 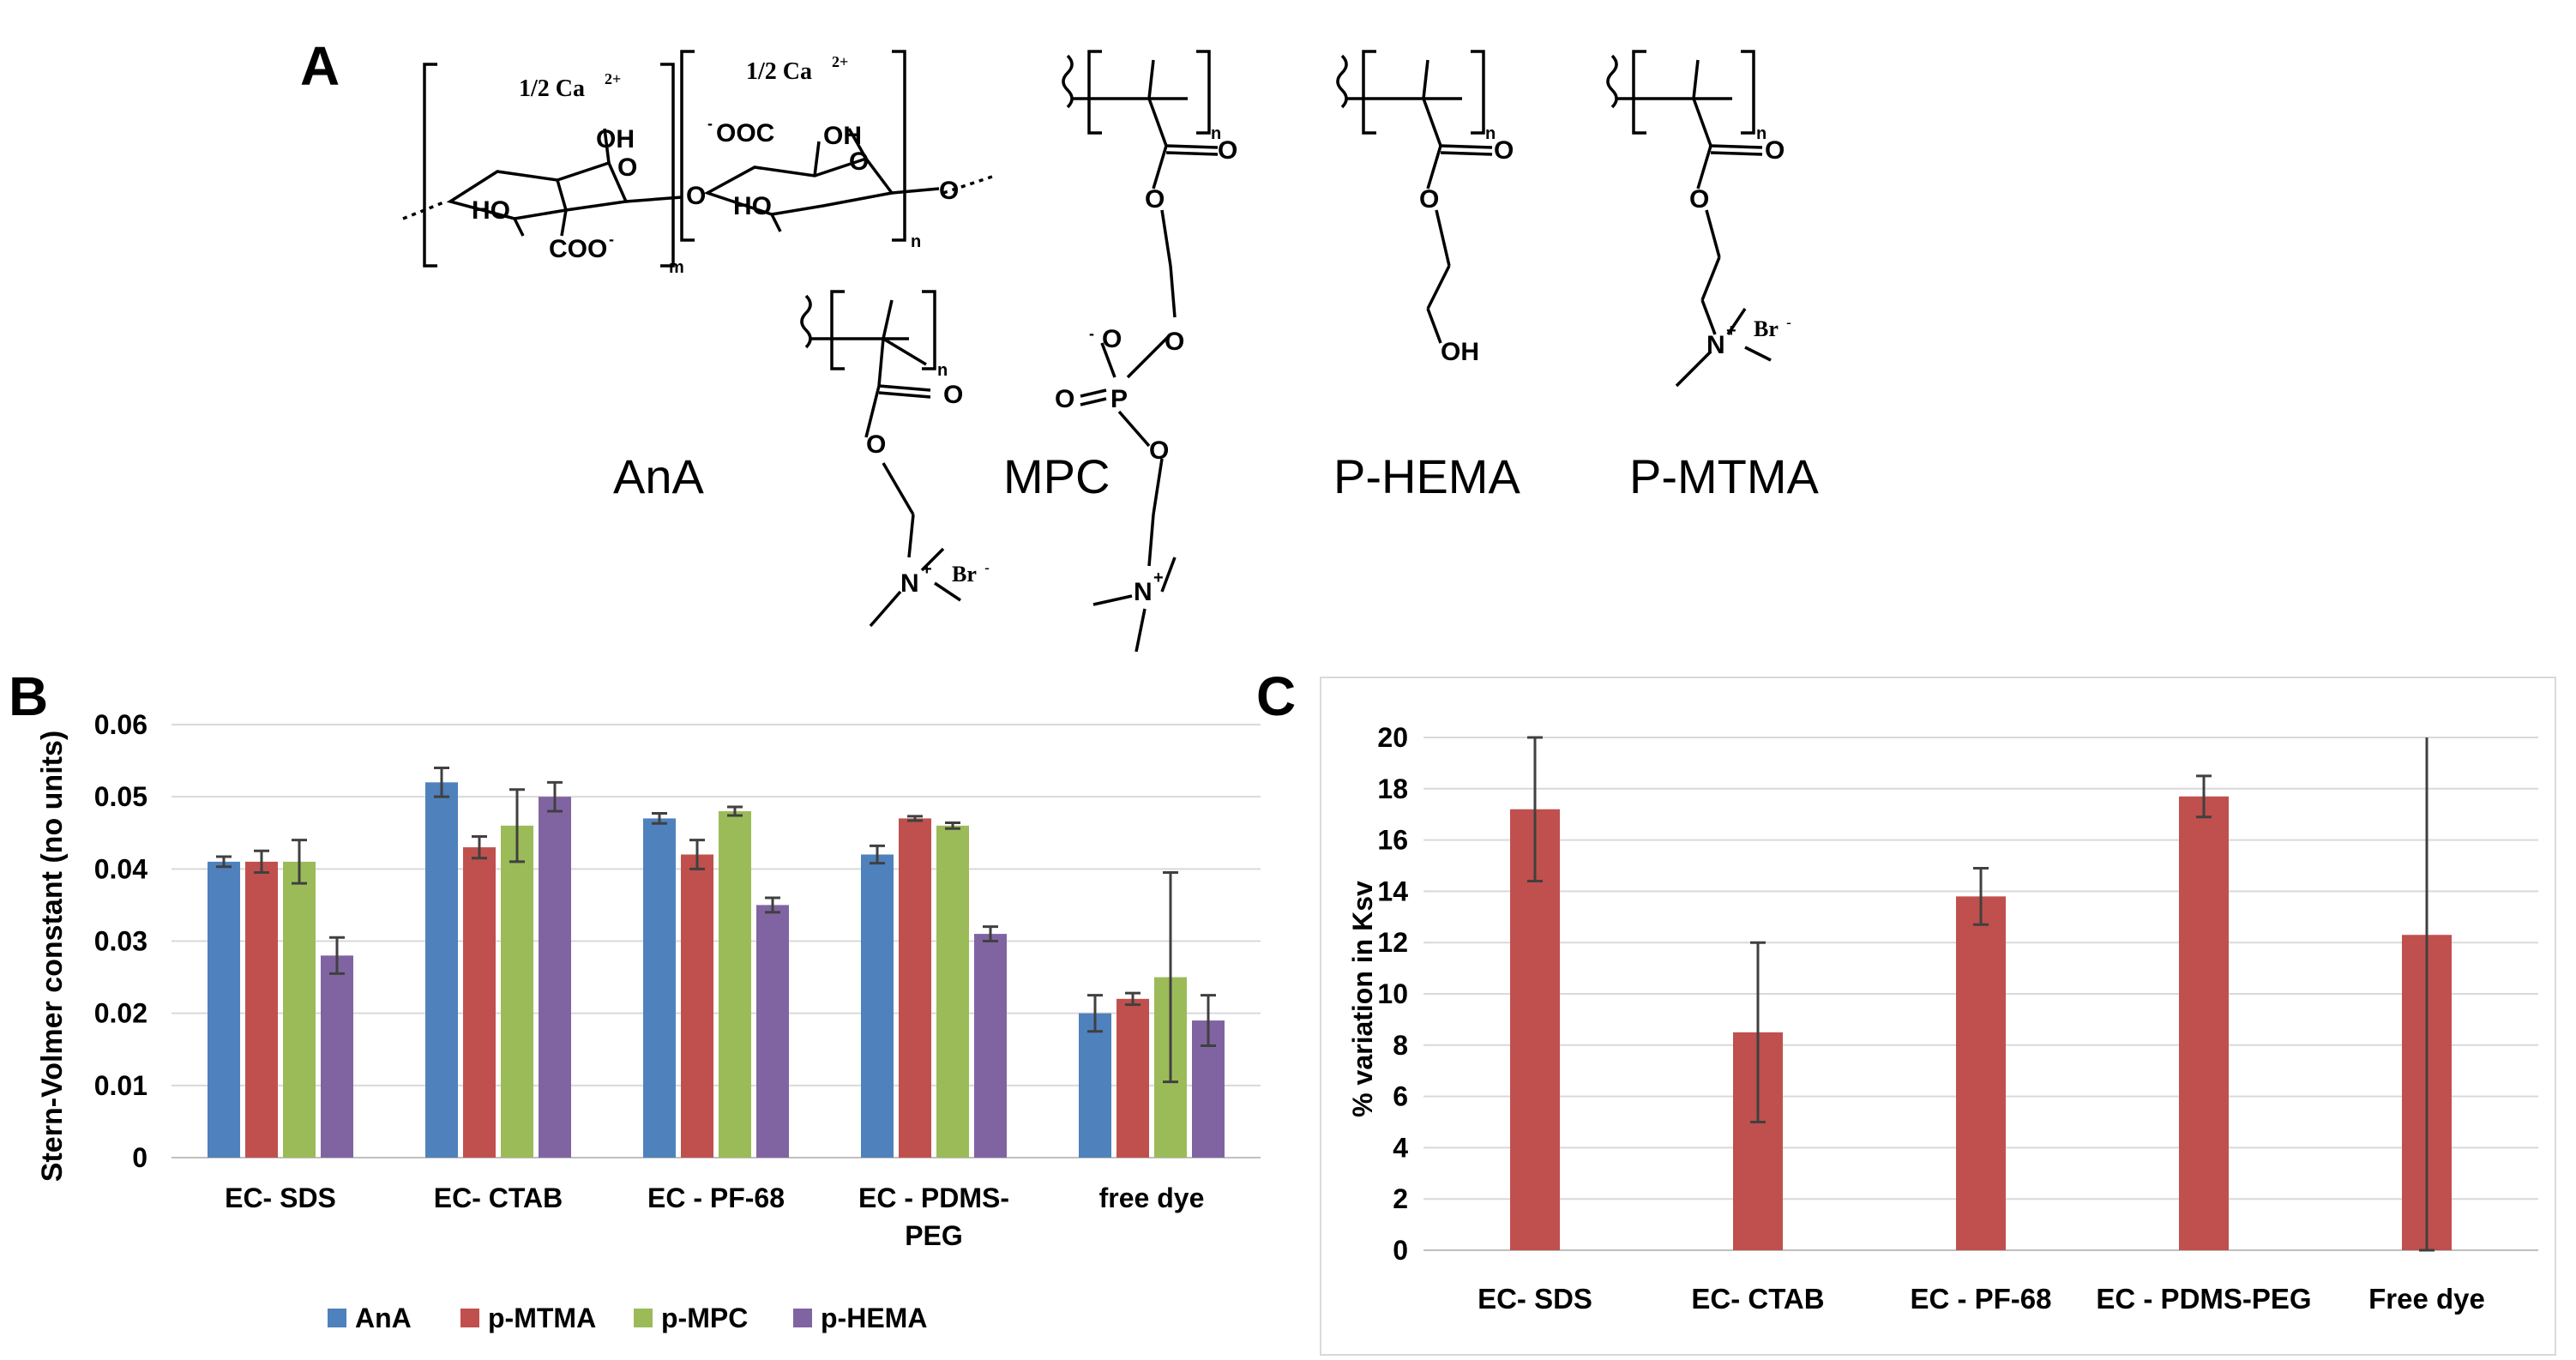 What do you see at coordinates (2203, 1299) in the screenshot?
I see `x-category-label: EC - PDMS-PEG` at bounding box center [2203, 1299].